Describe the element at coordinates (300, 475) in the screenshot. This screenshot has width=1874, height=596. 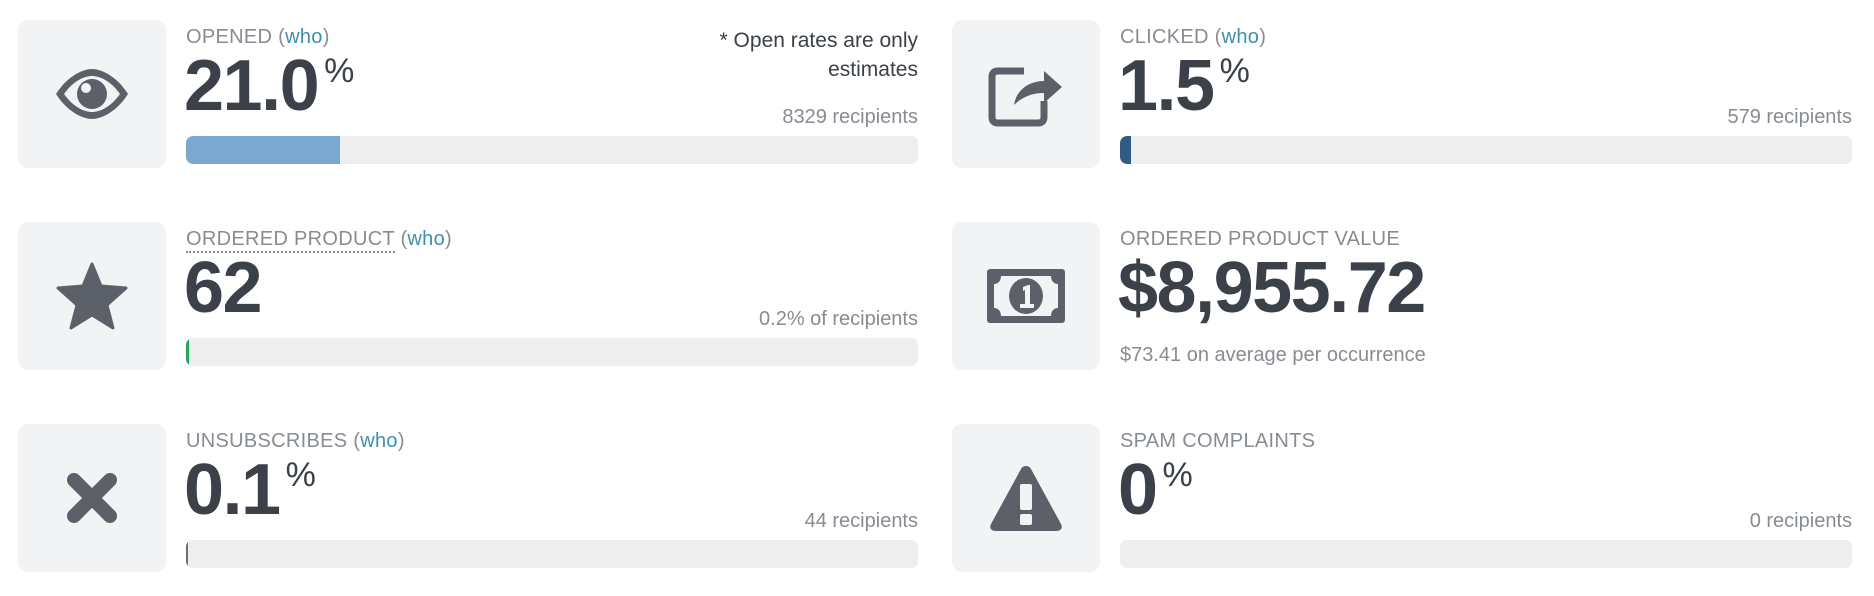
I see `unsubscribes-value-unit: %` at that location.